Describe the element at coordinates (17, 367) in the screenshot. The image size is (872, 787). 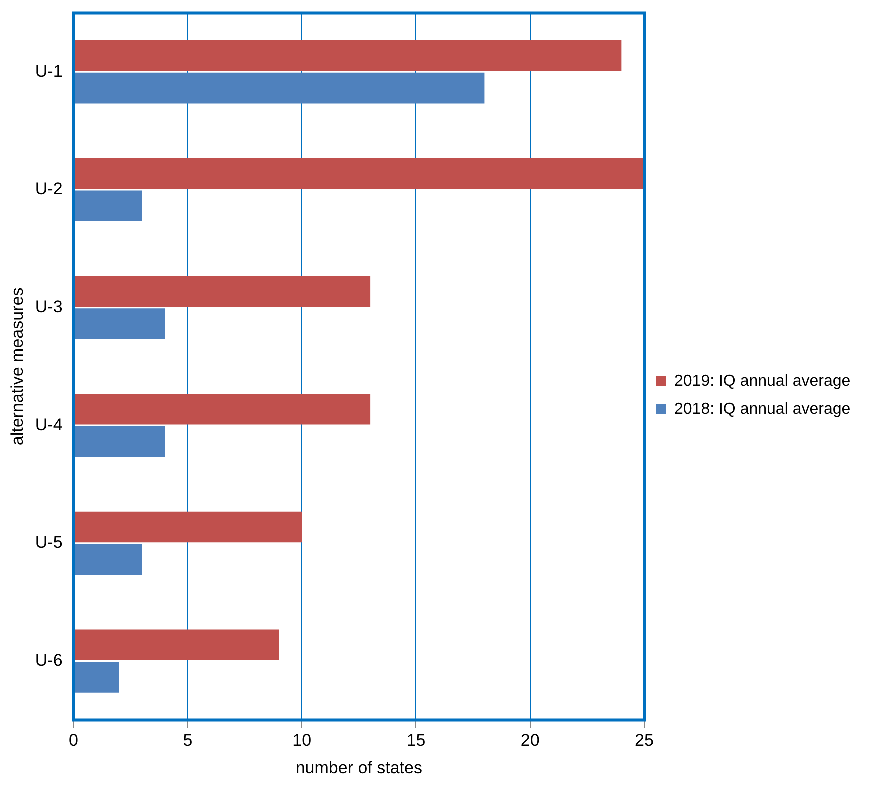
I see `y-axis-title: alternative measures` at that location.